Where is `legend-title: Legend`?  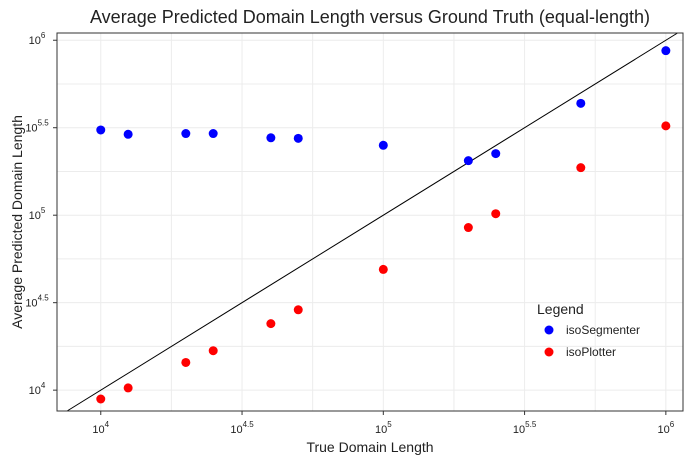 legend-title: Legend is located at coordinates (560, 309).